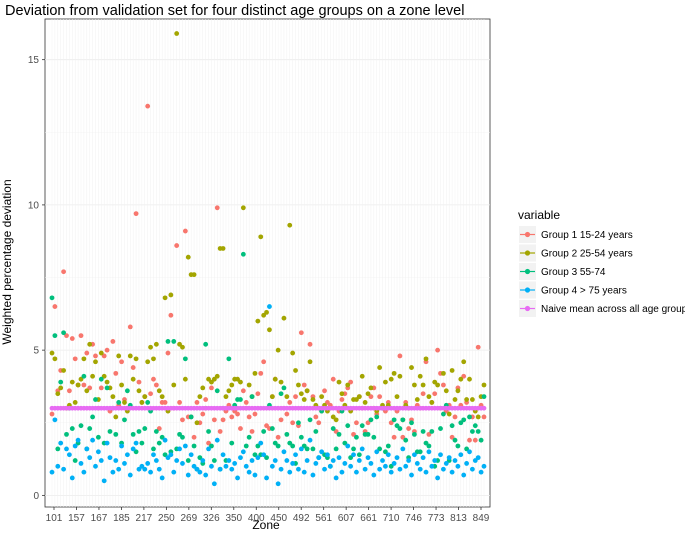  Describe the element at coordinates (413, 518) in the screenshot. I see `x-tick-label: 746` at that location.